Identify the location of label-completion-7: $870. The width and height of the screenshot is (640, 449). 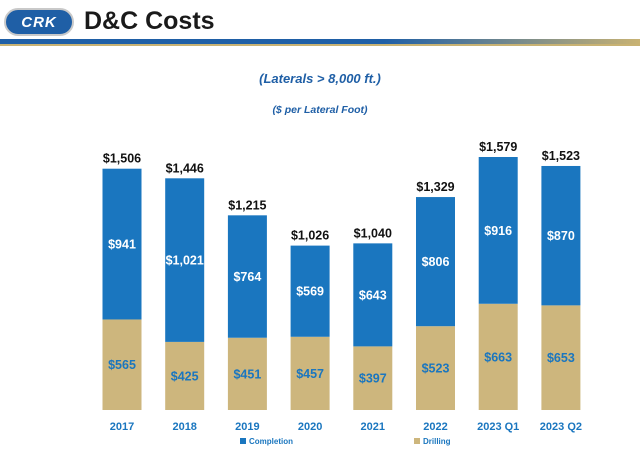
(561, 236).